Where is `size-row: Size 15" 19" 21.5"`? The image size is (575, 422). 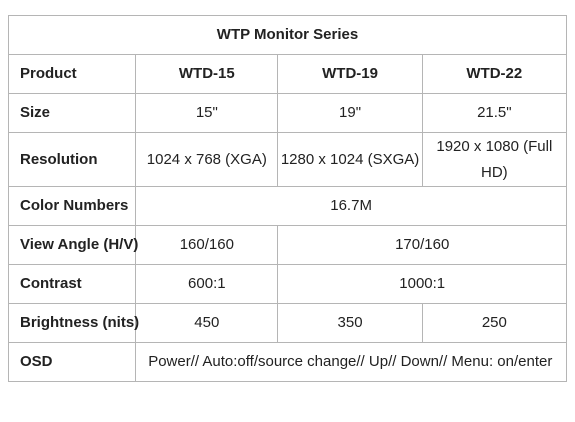 size-row: Size 15" 19" 21.5" is located at coordinates (287, 113).